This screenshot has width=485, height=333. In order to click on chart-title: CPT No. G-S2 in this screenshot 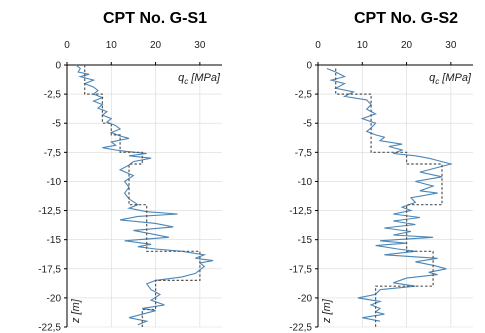, I will do `click(406, 18)`.